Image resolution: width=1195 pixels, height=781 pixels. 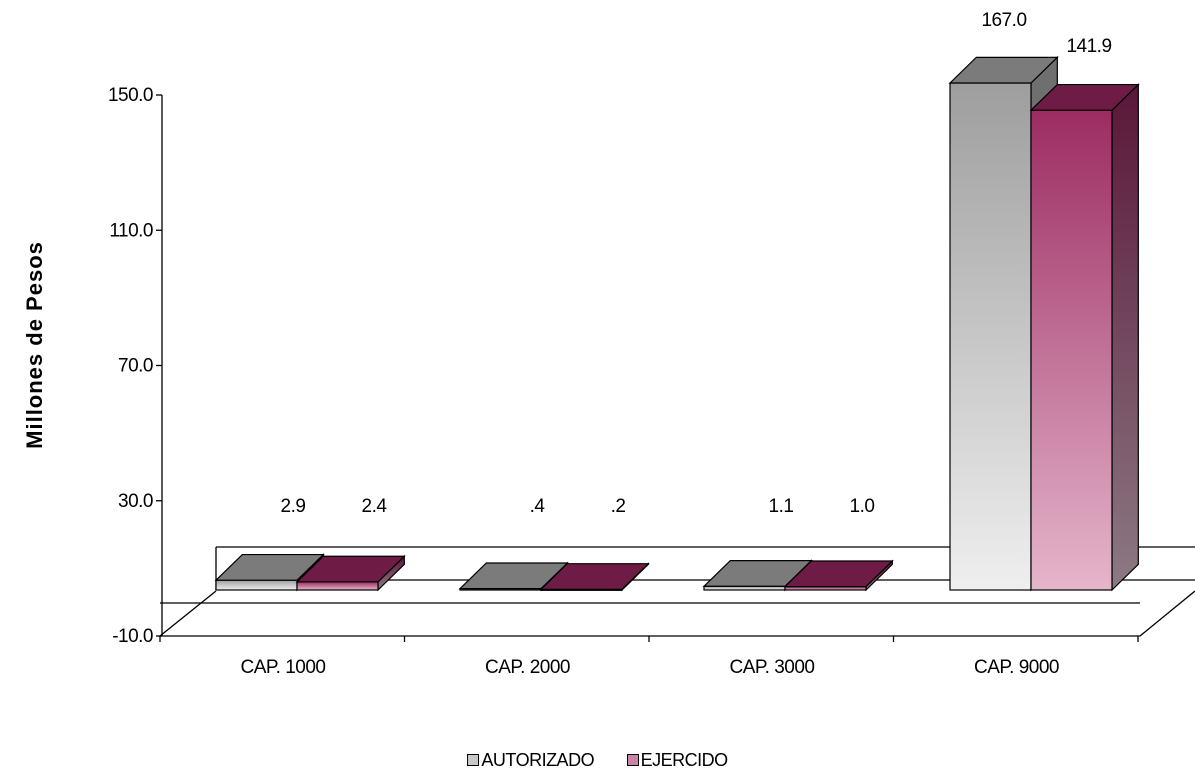 What do you see at coordinates (527, 667) in the screenshot?
I see `x-category-label: CAP. 2000` at bounding box center [527, 667].